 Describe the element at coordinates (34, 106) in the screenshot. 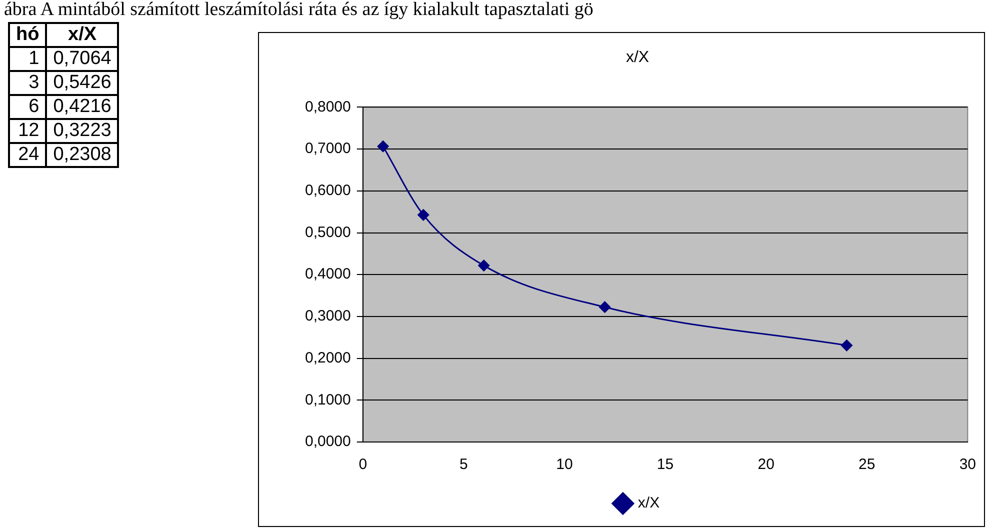

I see `text: 6` at that location.